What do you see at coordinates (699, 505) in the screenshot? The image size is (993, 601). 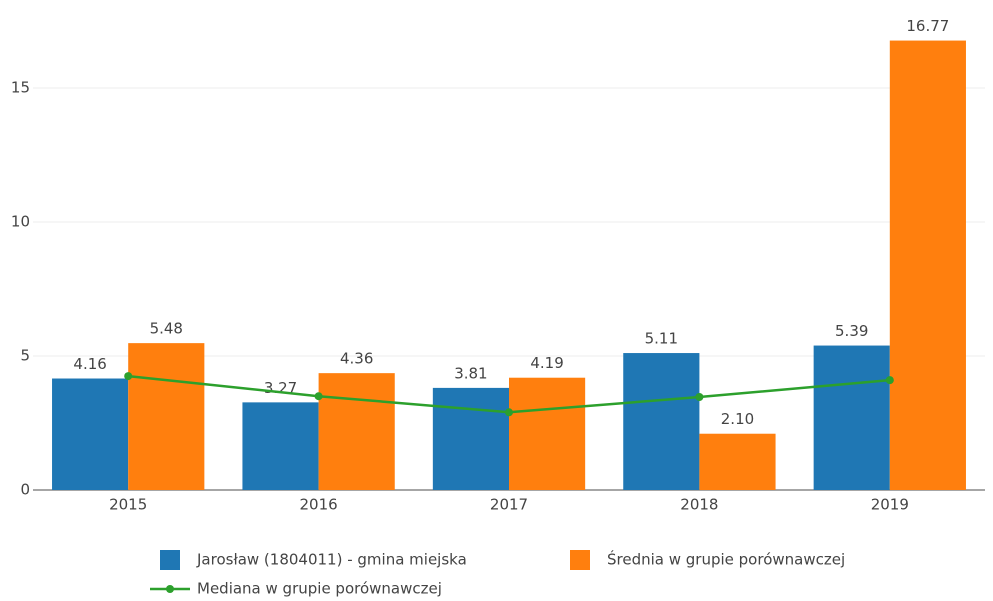 I see `x-tick-label: 2018` at bounding box center [699, 505].